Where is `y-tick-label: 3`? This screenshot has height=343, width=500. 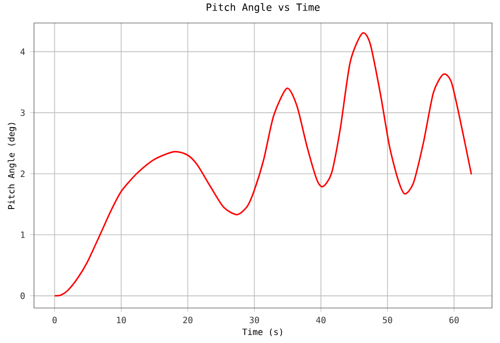 y-tick-label: 3 is located at coordinates (22, 112).